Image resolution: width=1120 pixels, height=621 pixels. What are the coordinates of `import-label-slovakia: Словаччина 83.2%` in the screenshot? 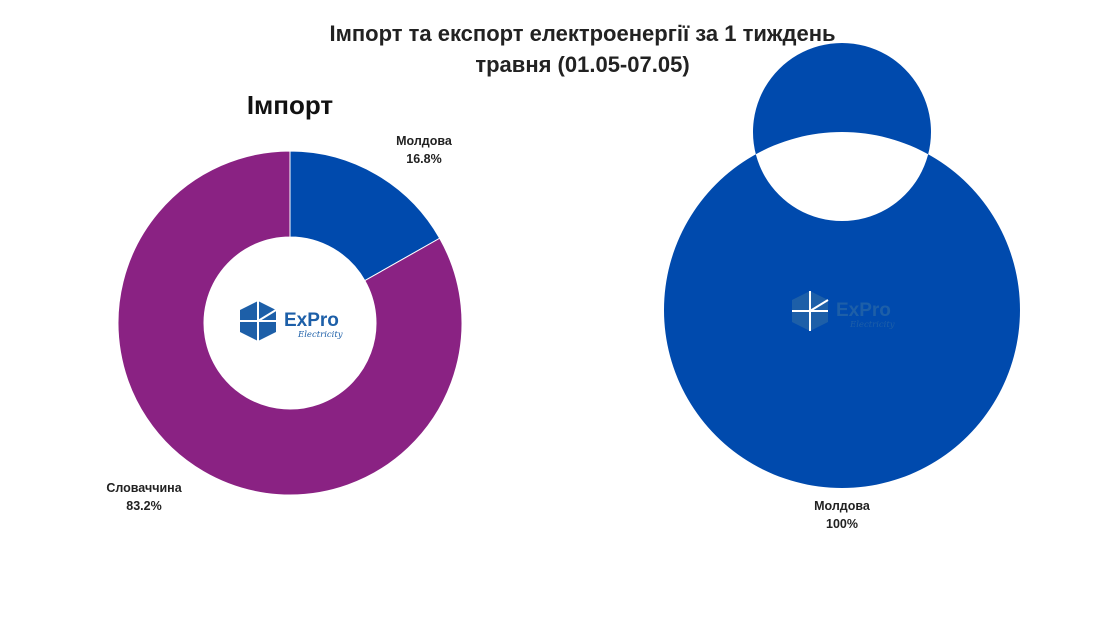 It's located at (144, 497).